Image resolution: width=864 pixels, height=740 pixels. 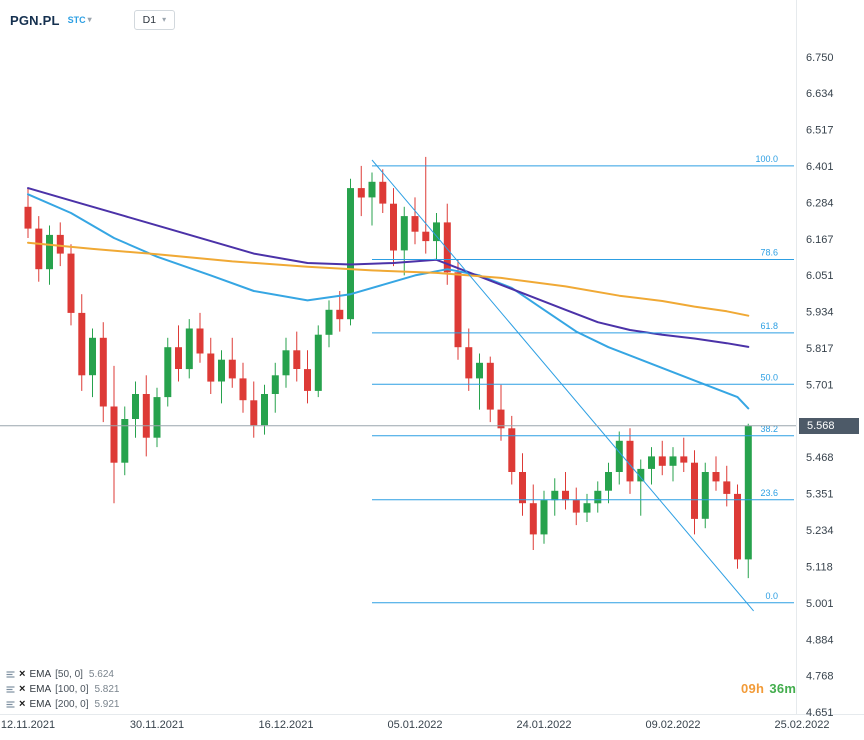 I want to click on timeframe-select: D1 ▾, so click(x=154, y=20).